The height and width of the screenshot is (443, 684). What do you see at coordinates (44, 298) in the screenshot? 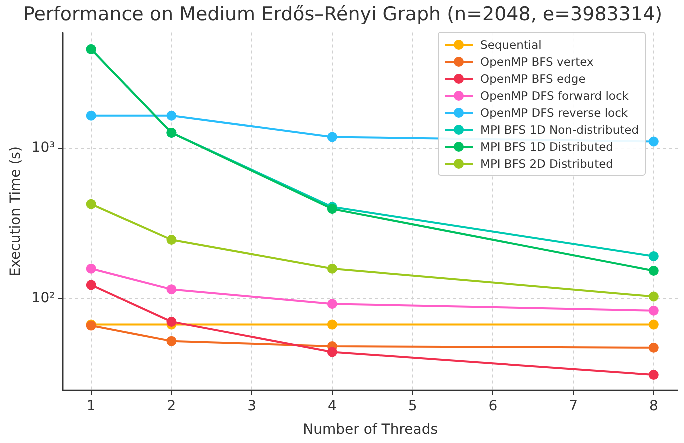
I see `y-tick-label: 10²` at bounding box center [44, 298].